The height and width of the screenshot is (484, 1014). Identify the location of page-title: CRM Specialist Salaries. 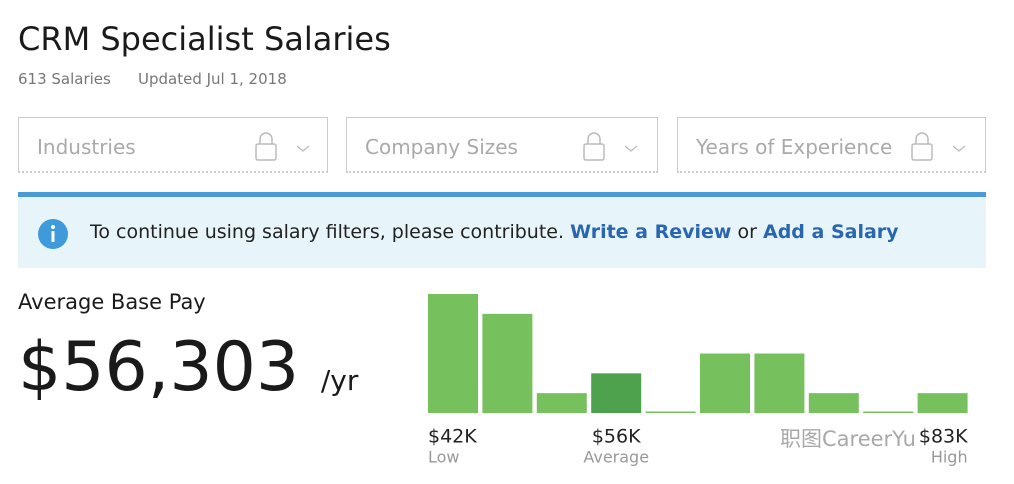
(204, 39).